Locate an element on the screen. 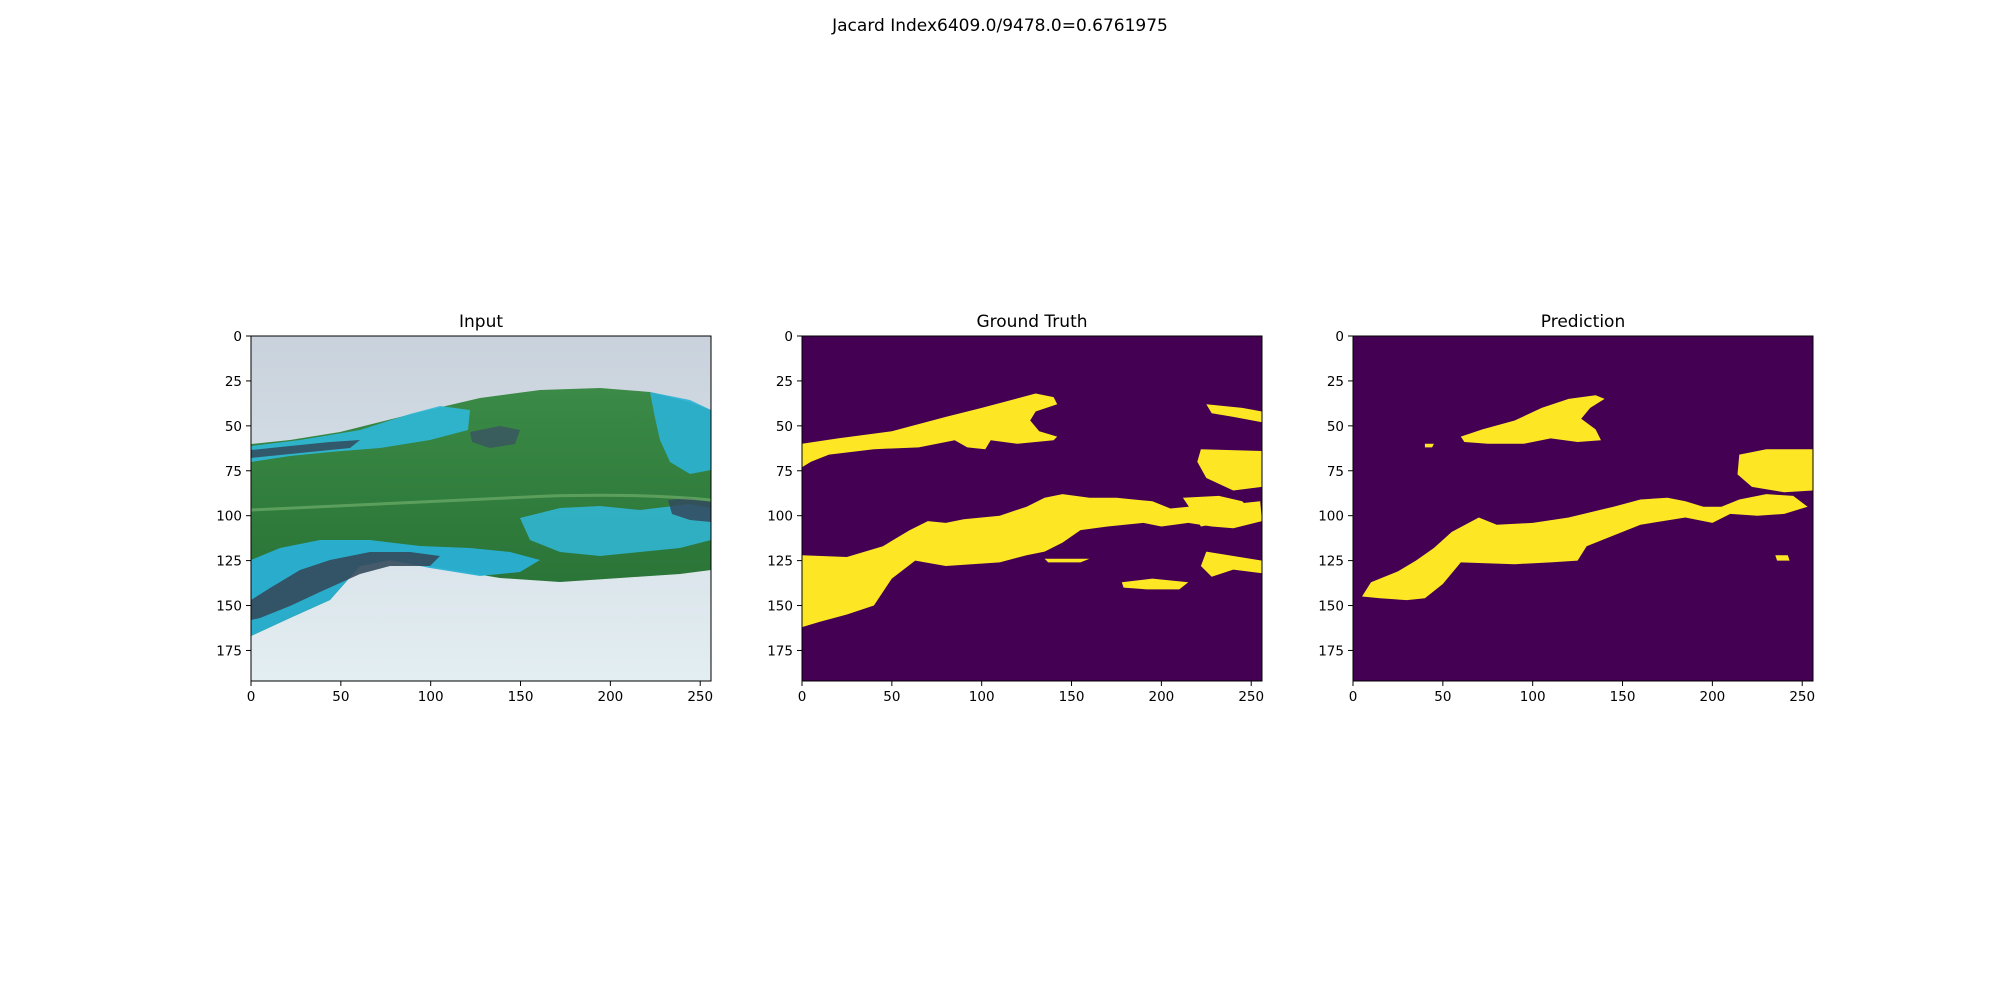 This screenshot has height=1000, width=2000. input-xtick-label: 250 is located at coordinates (700, 697).